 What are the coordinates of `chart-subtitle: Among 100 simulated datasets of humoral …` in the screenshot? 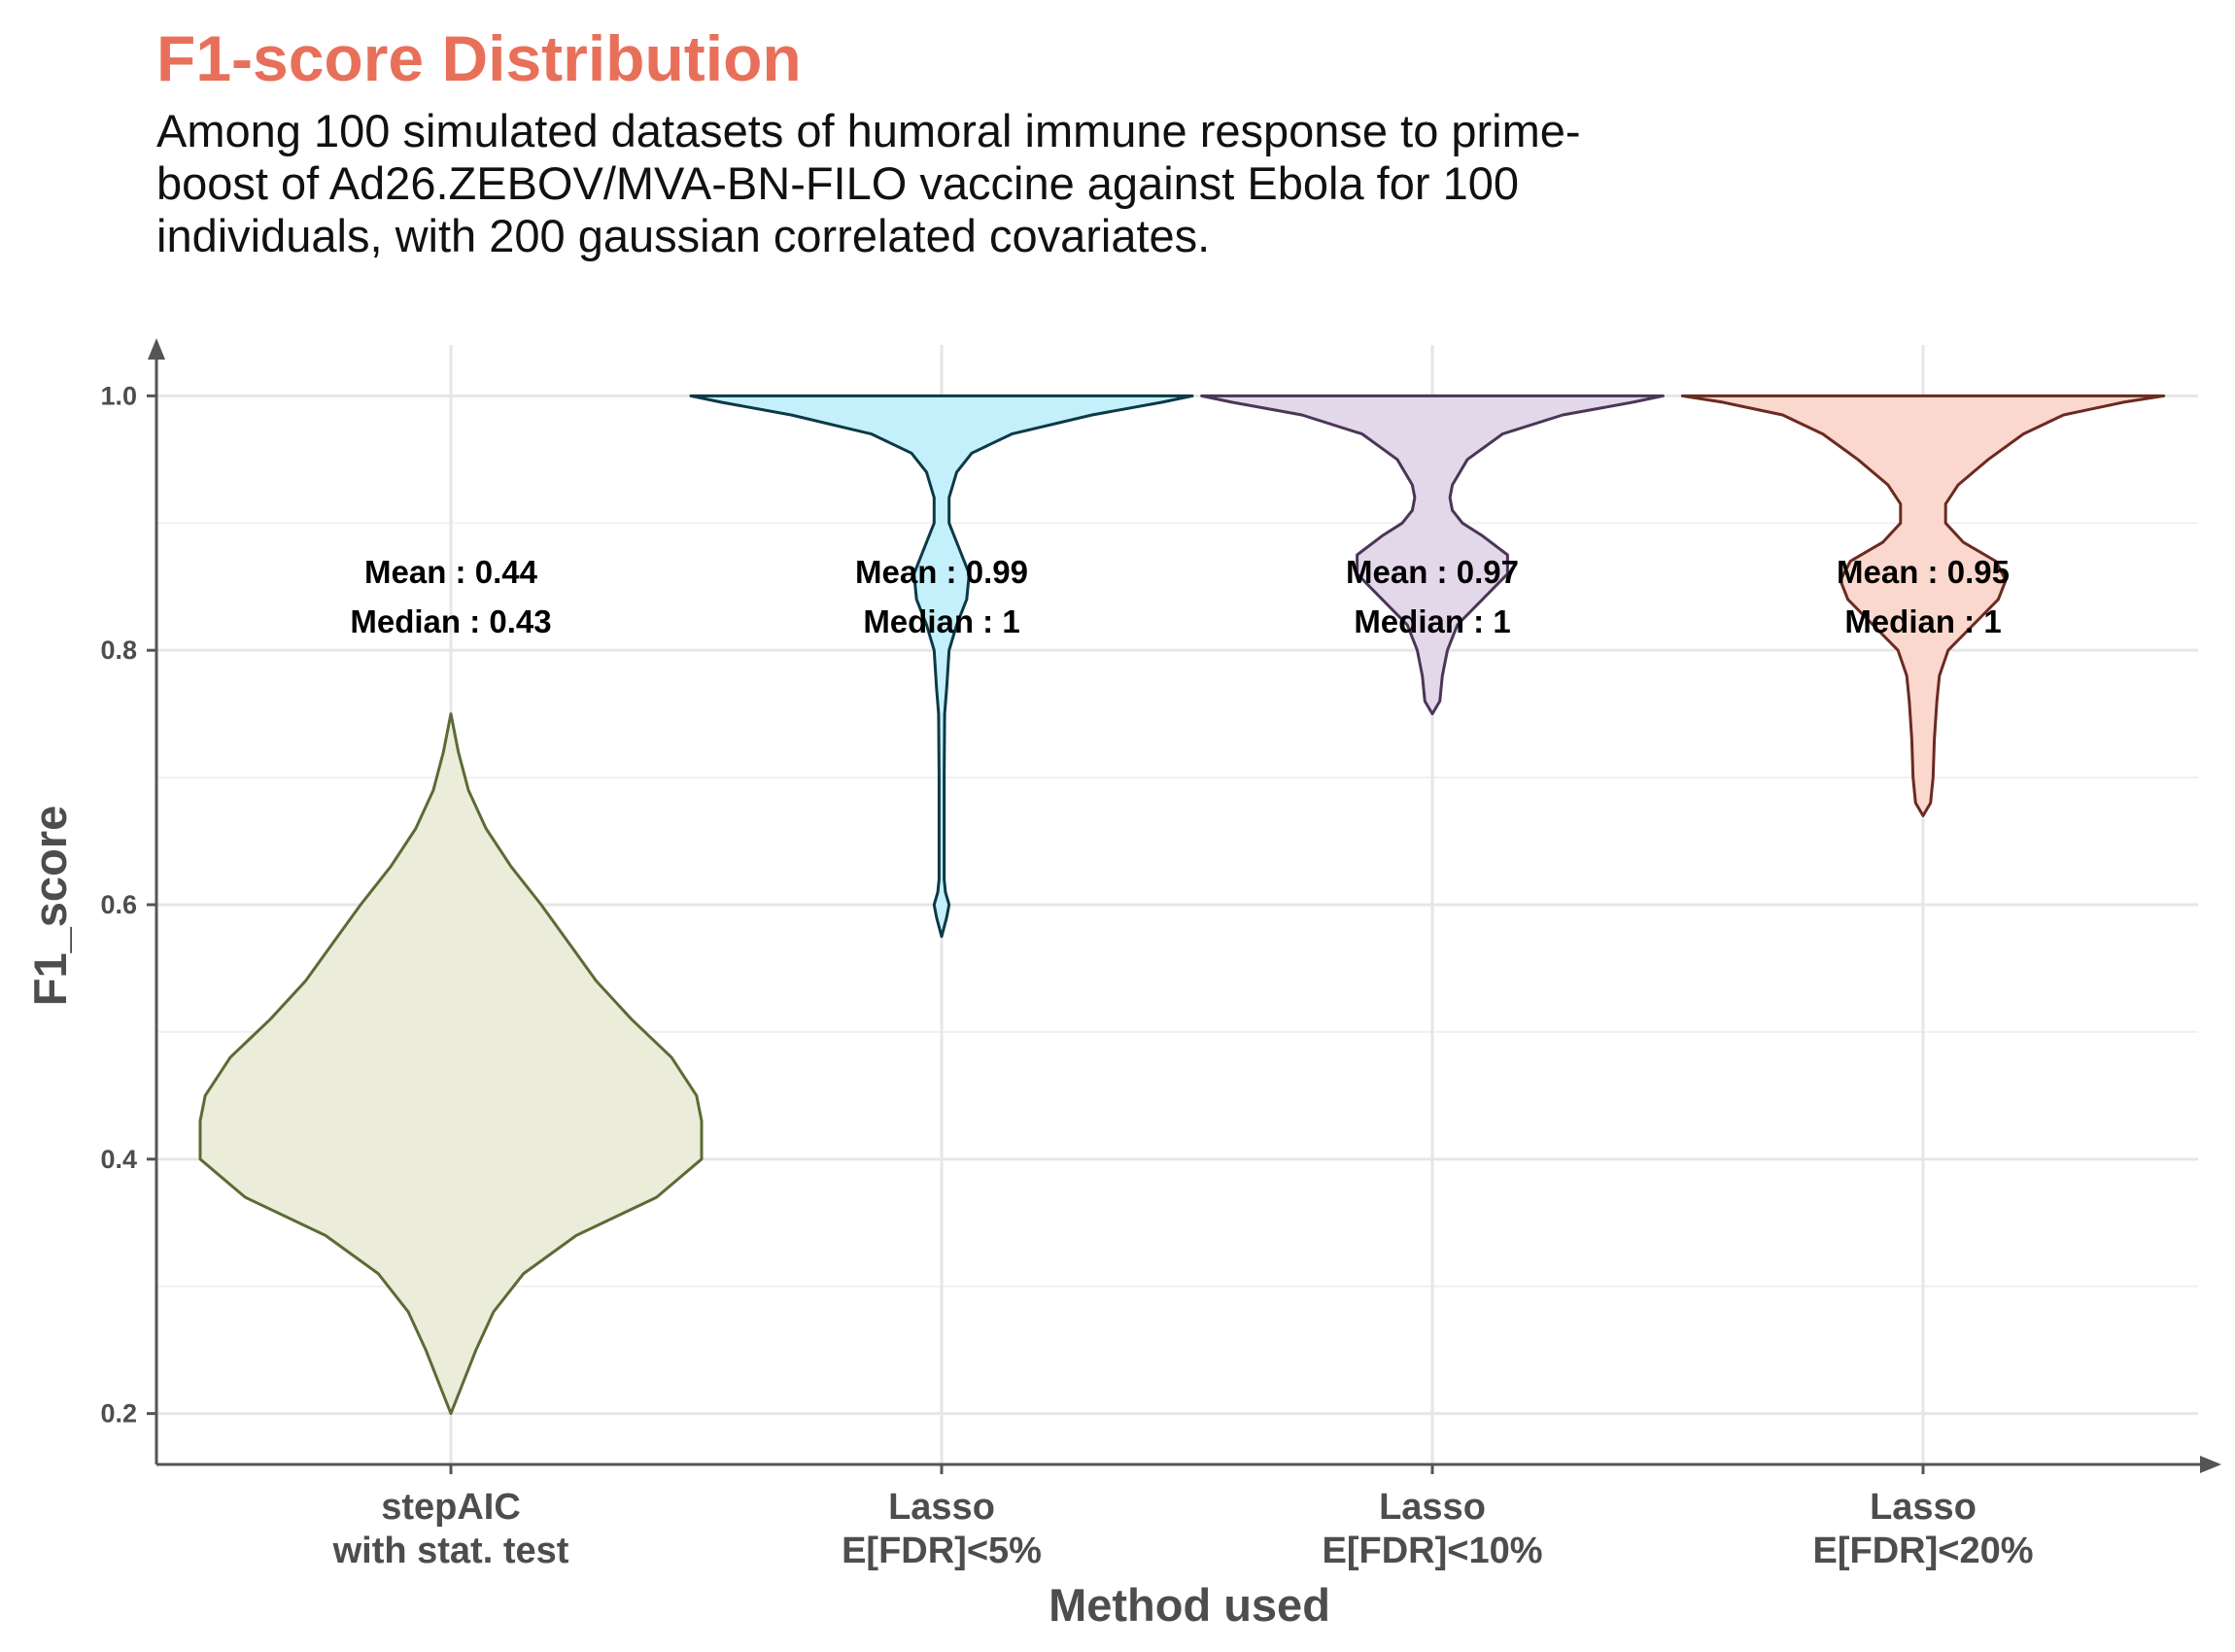 It's located at (868, 183).